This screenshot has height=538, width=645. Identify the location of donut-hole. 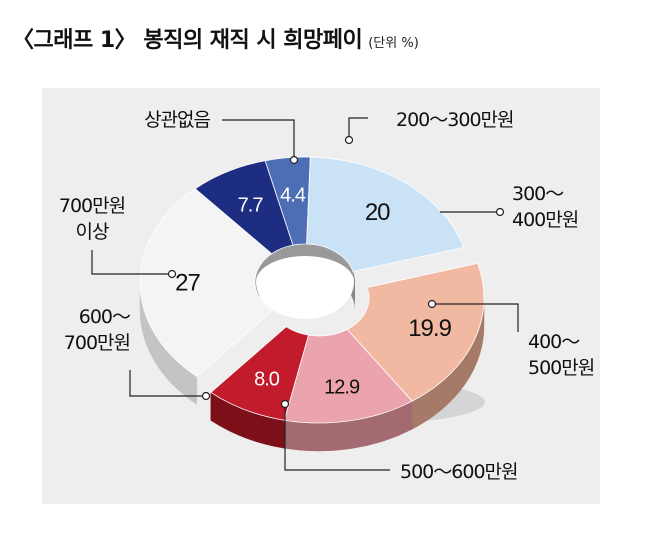
(305, 282).